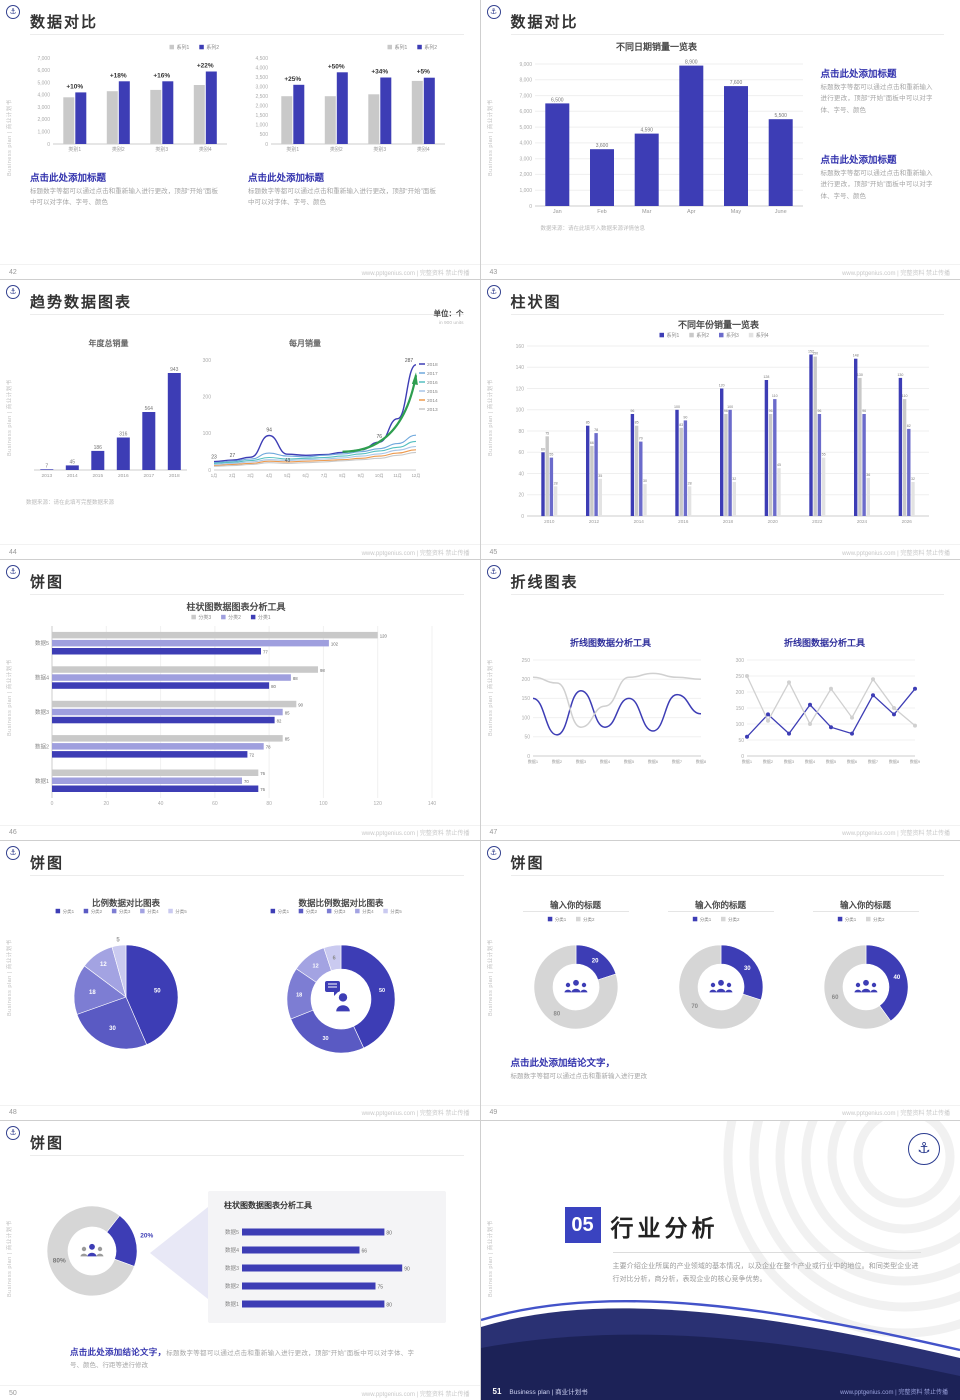  What do you see at coordinates (161, 149) in the screenshot?
I see `svg-text: 类别3` at bounding box center [161, 149].